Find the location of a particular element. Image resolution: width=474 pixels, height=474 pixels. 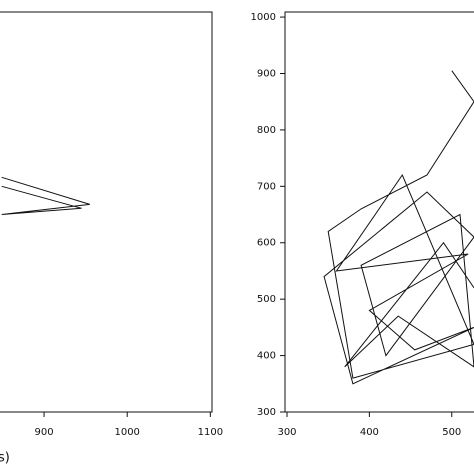

y-tick-label: 300 is located at coordinates (266, 412).